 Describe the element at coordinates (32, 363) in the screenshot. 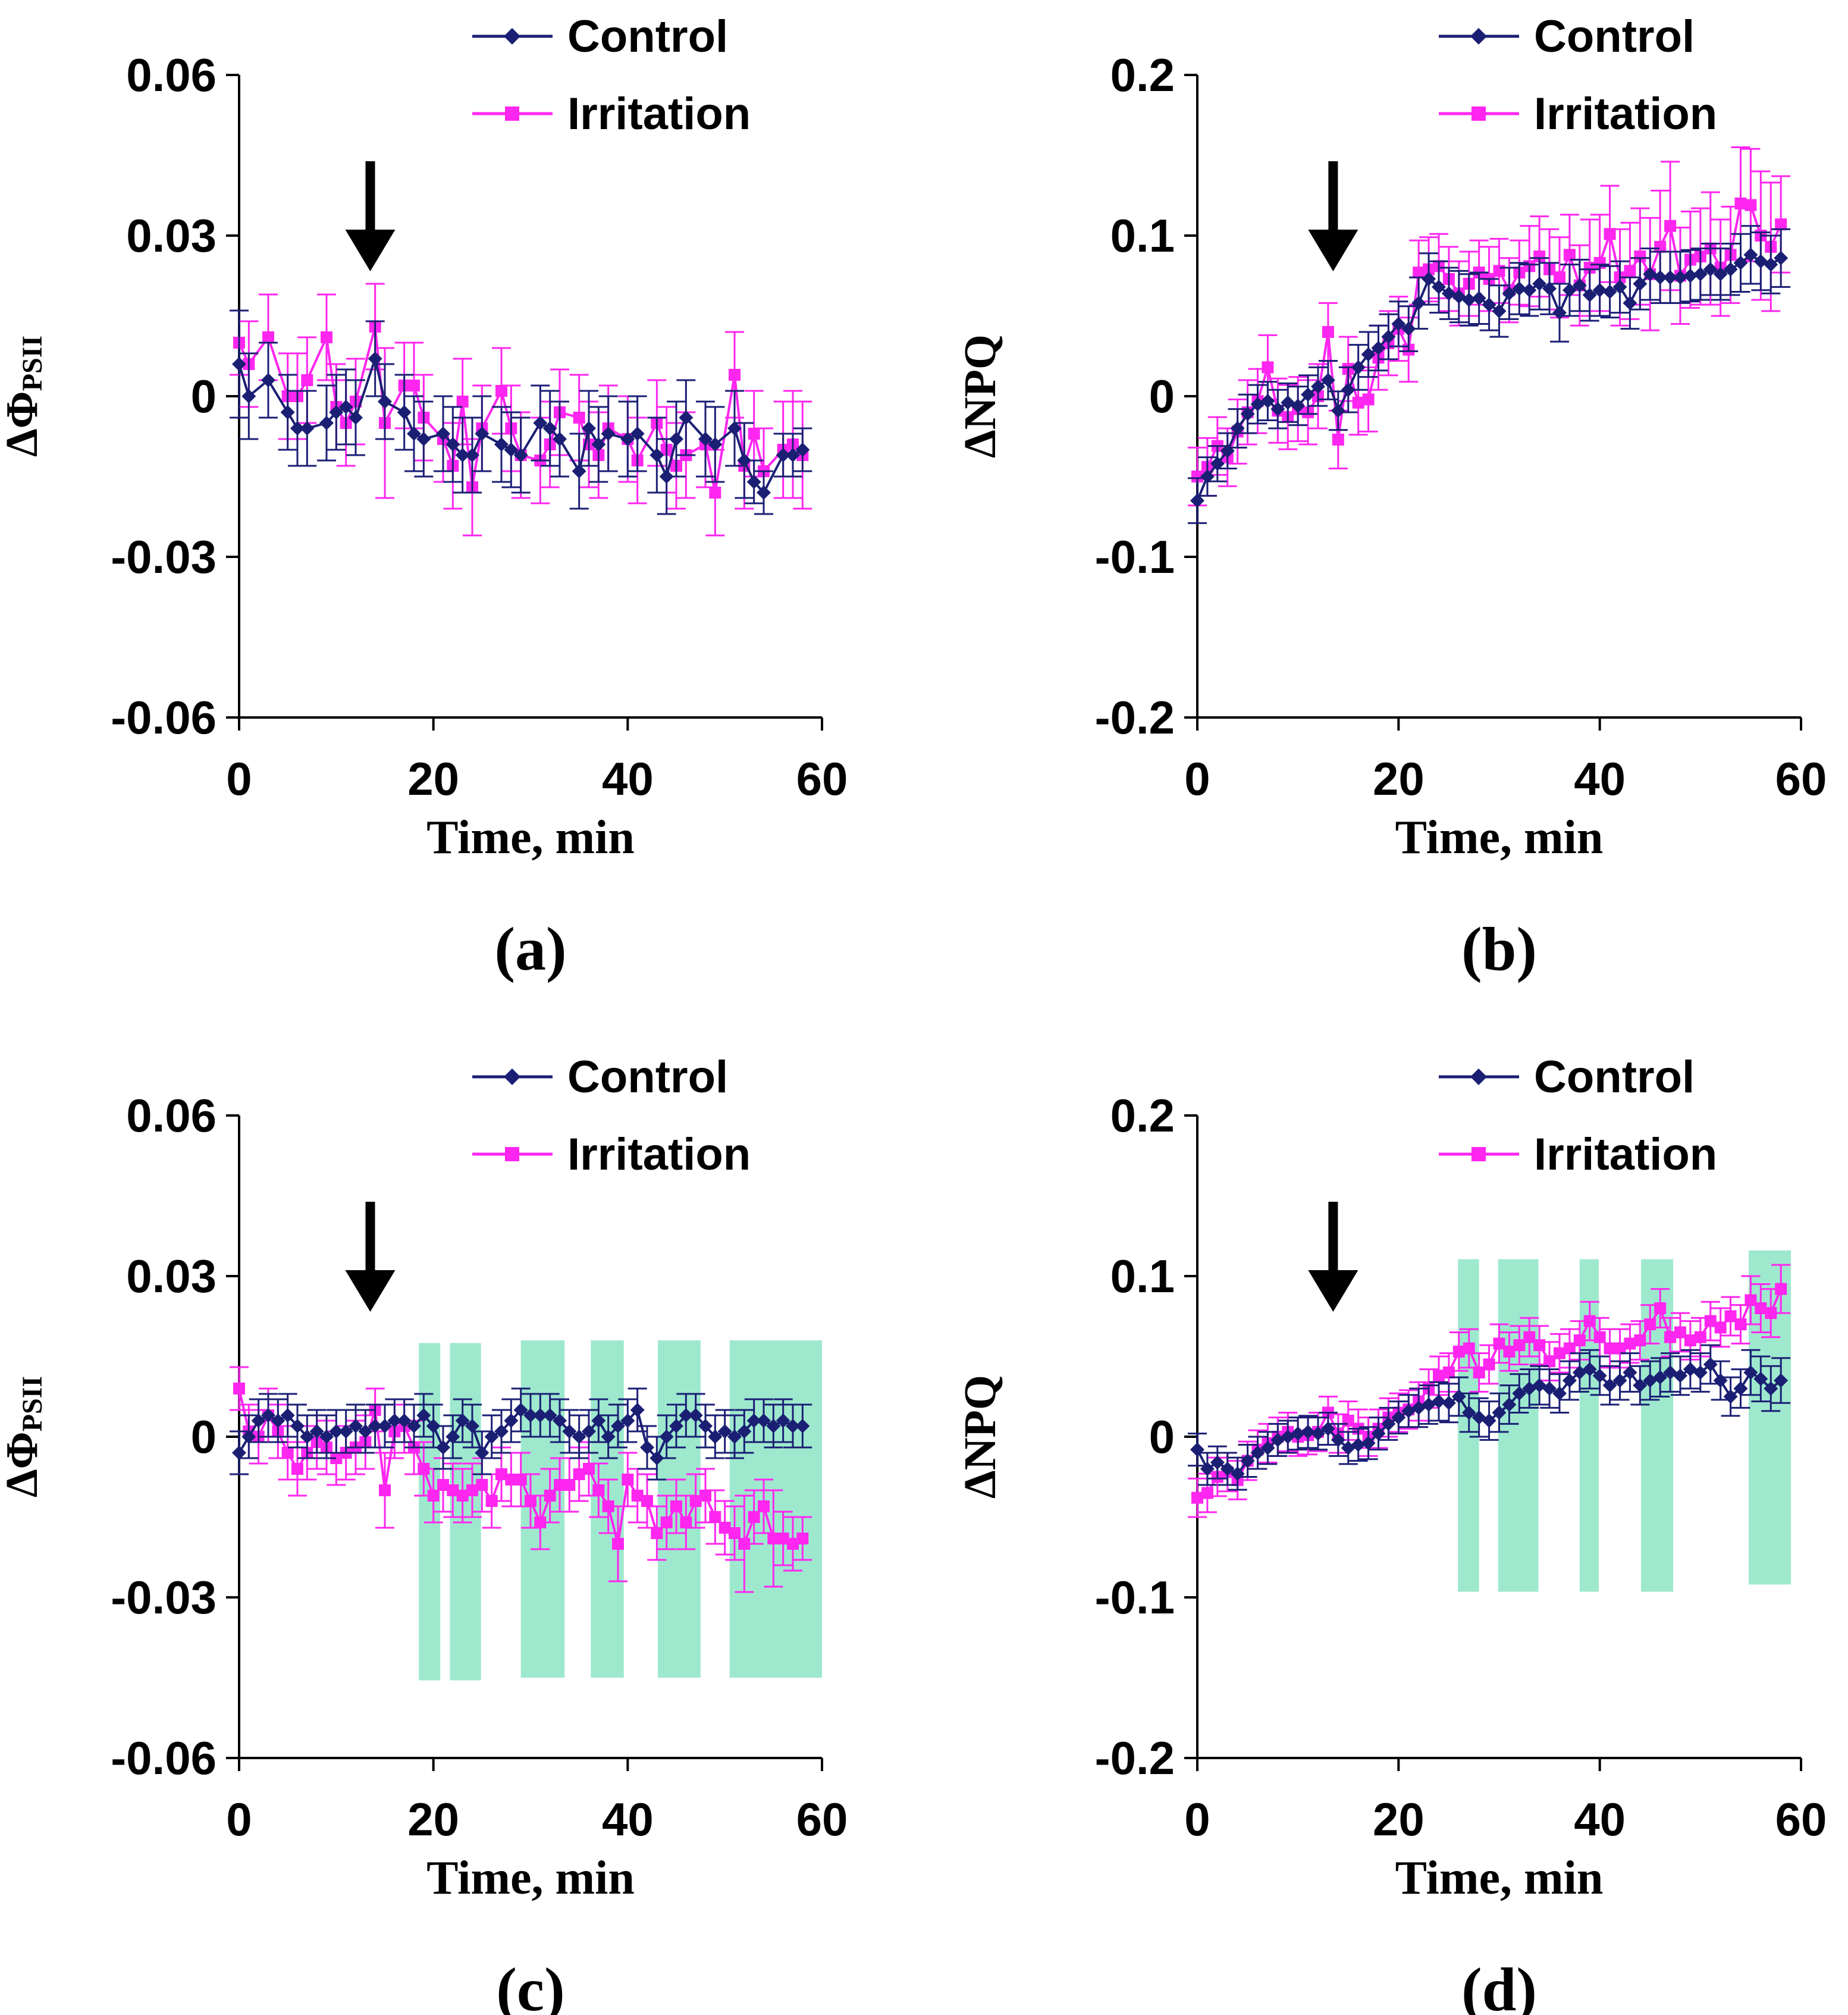

I see `y-axis-title-subscript: PSII` at that location.